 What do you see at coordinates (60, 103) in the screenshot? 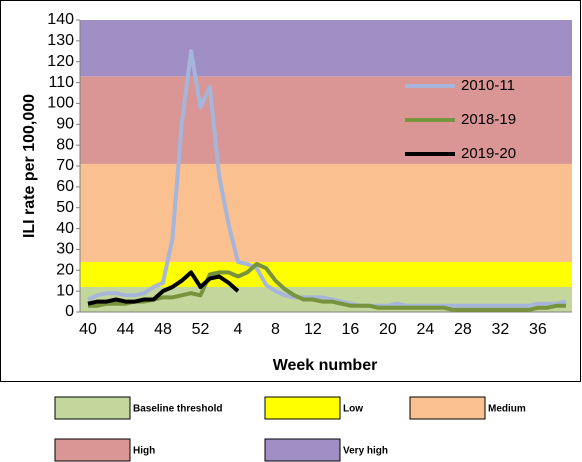
I see `y-tick-label: 100` at bounding box center [60, 103].